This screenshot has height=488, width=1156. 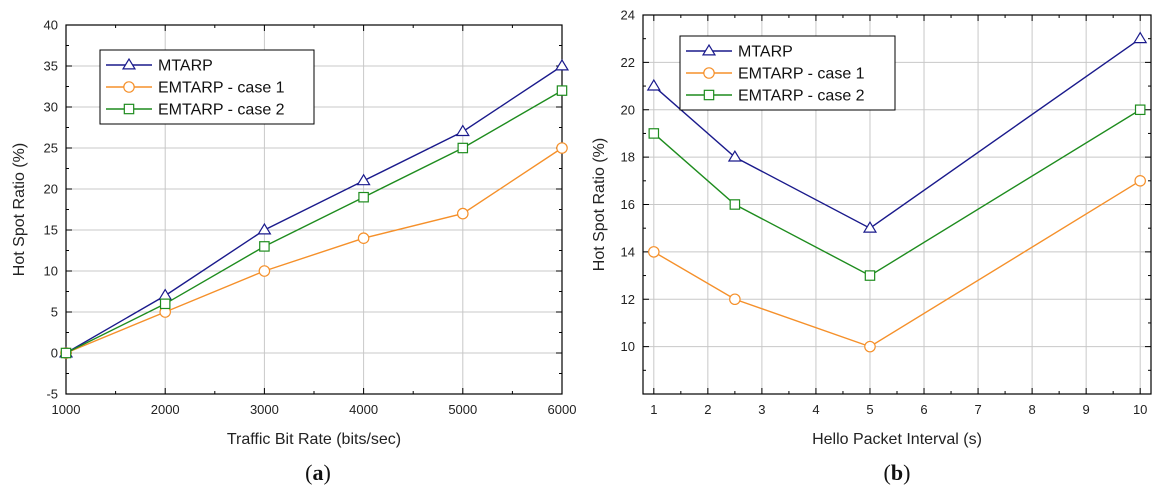 What do you see at coordinates (628, 157) in the screenshot?
I see `y-tick-label: 18` at bounding box center [628, 157].